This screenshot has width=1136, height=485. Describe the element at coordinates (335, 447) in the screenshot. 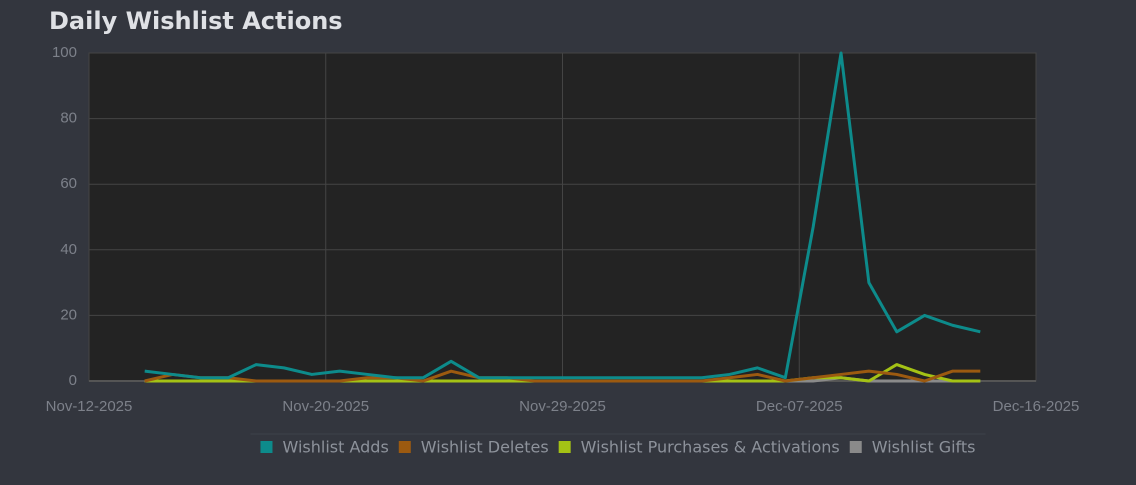

I see `legend-label: Wishlist Adds` at that location.